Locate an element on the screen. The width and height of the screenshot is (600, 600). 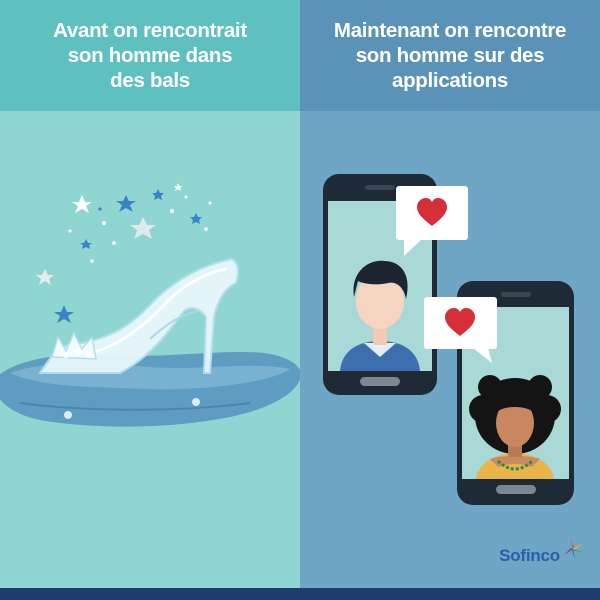
sparkles-icon is located at coordinates (124, 253).